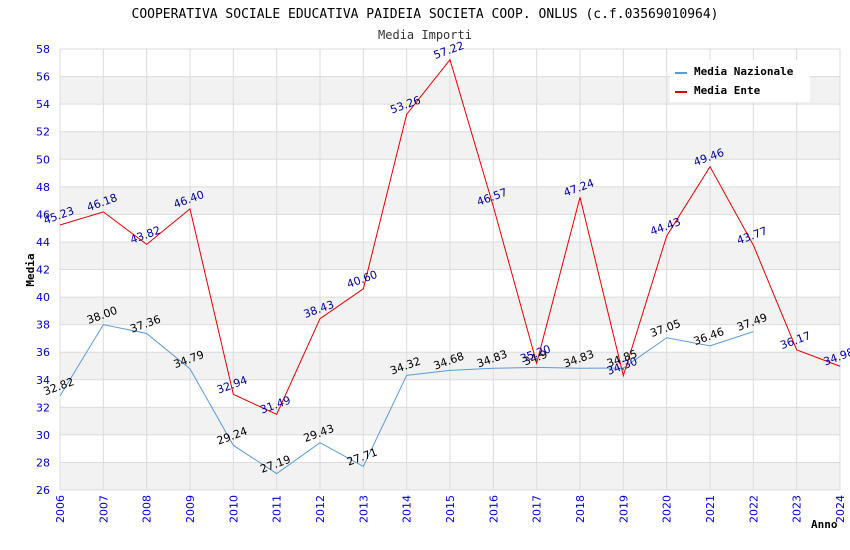 The image size is (850, 550). Describe the element at coordinates (43, 49) in the screenshot. I see `y-tick-label: 58` at that location.